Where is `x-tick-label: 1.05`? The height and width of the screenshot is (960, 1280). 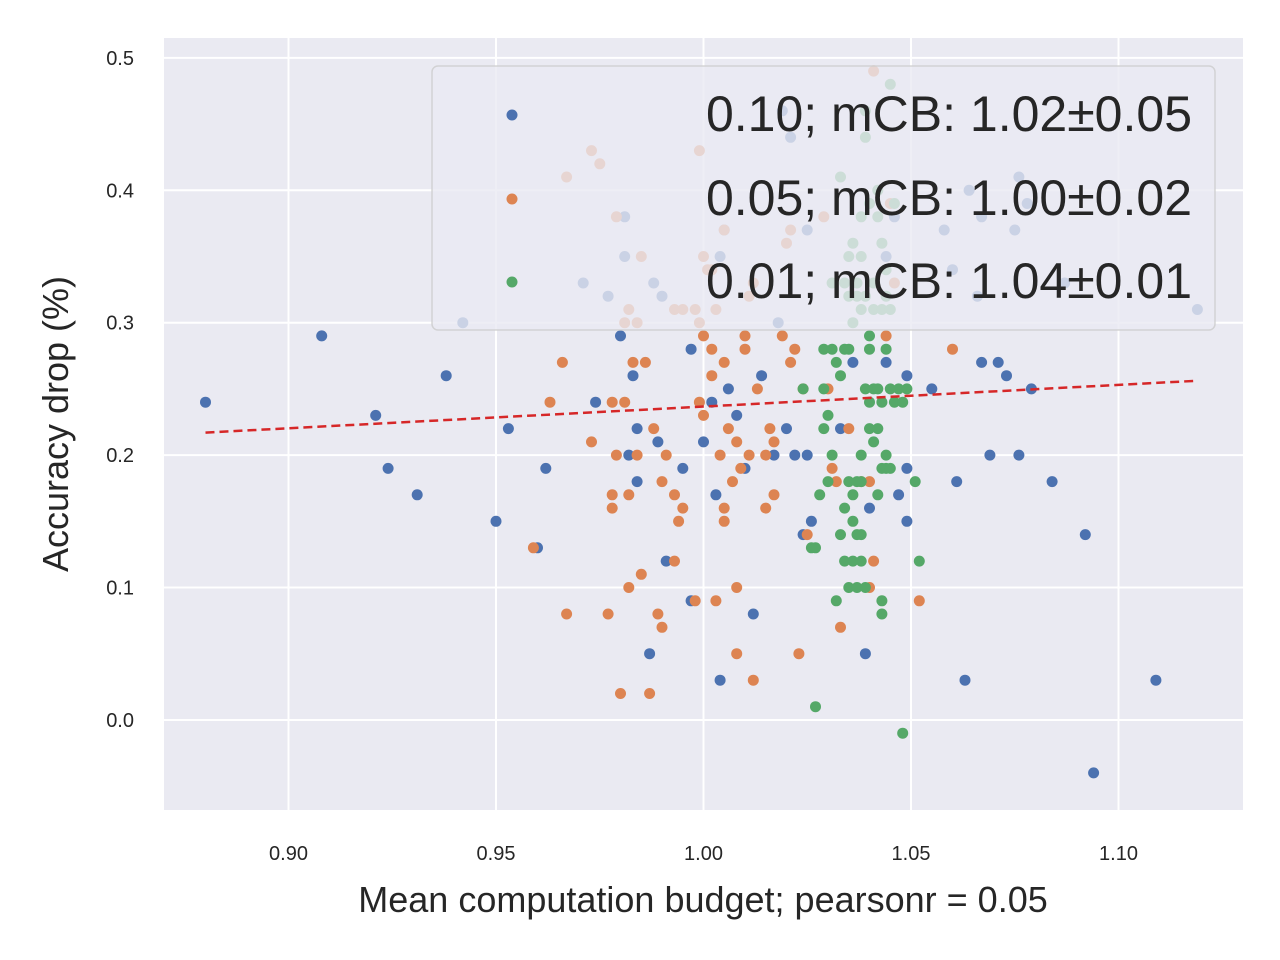
x-tick-label: 1.05 is located at coordinates (911, 854).